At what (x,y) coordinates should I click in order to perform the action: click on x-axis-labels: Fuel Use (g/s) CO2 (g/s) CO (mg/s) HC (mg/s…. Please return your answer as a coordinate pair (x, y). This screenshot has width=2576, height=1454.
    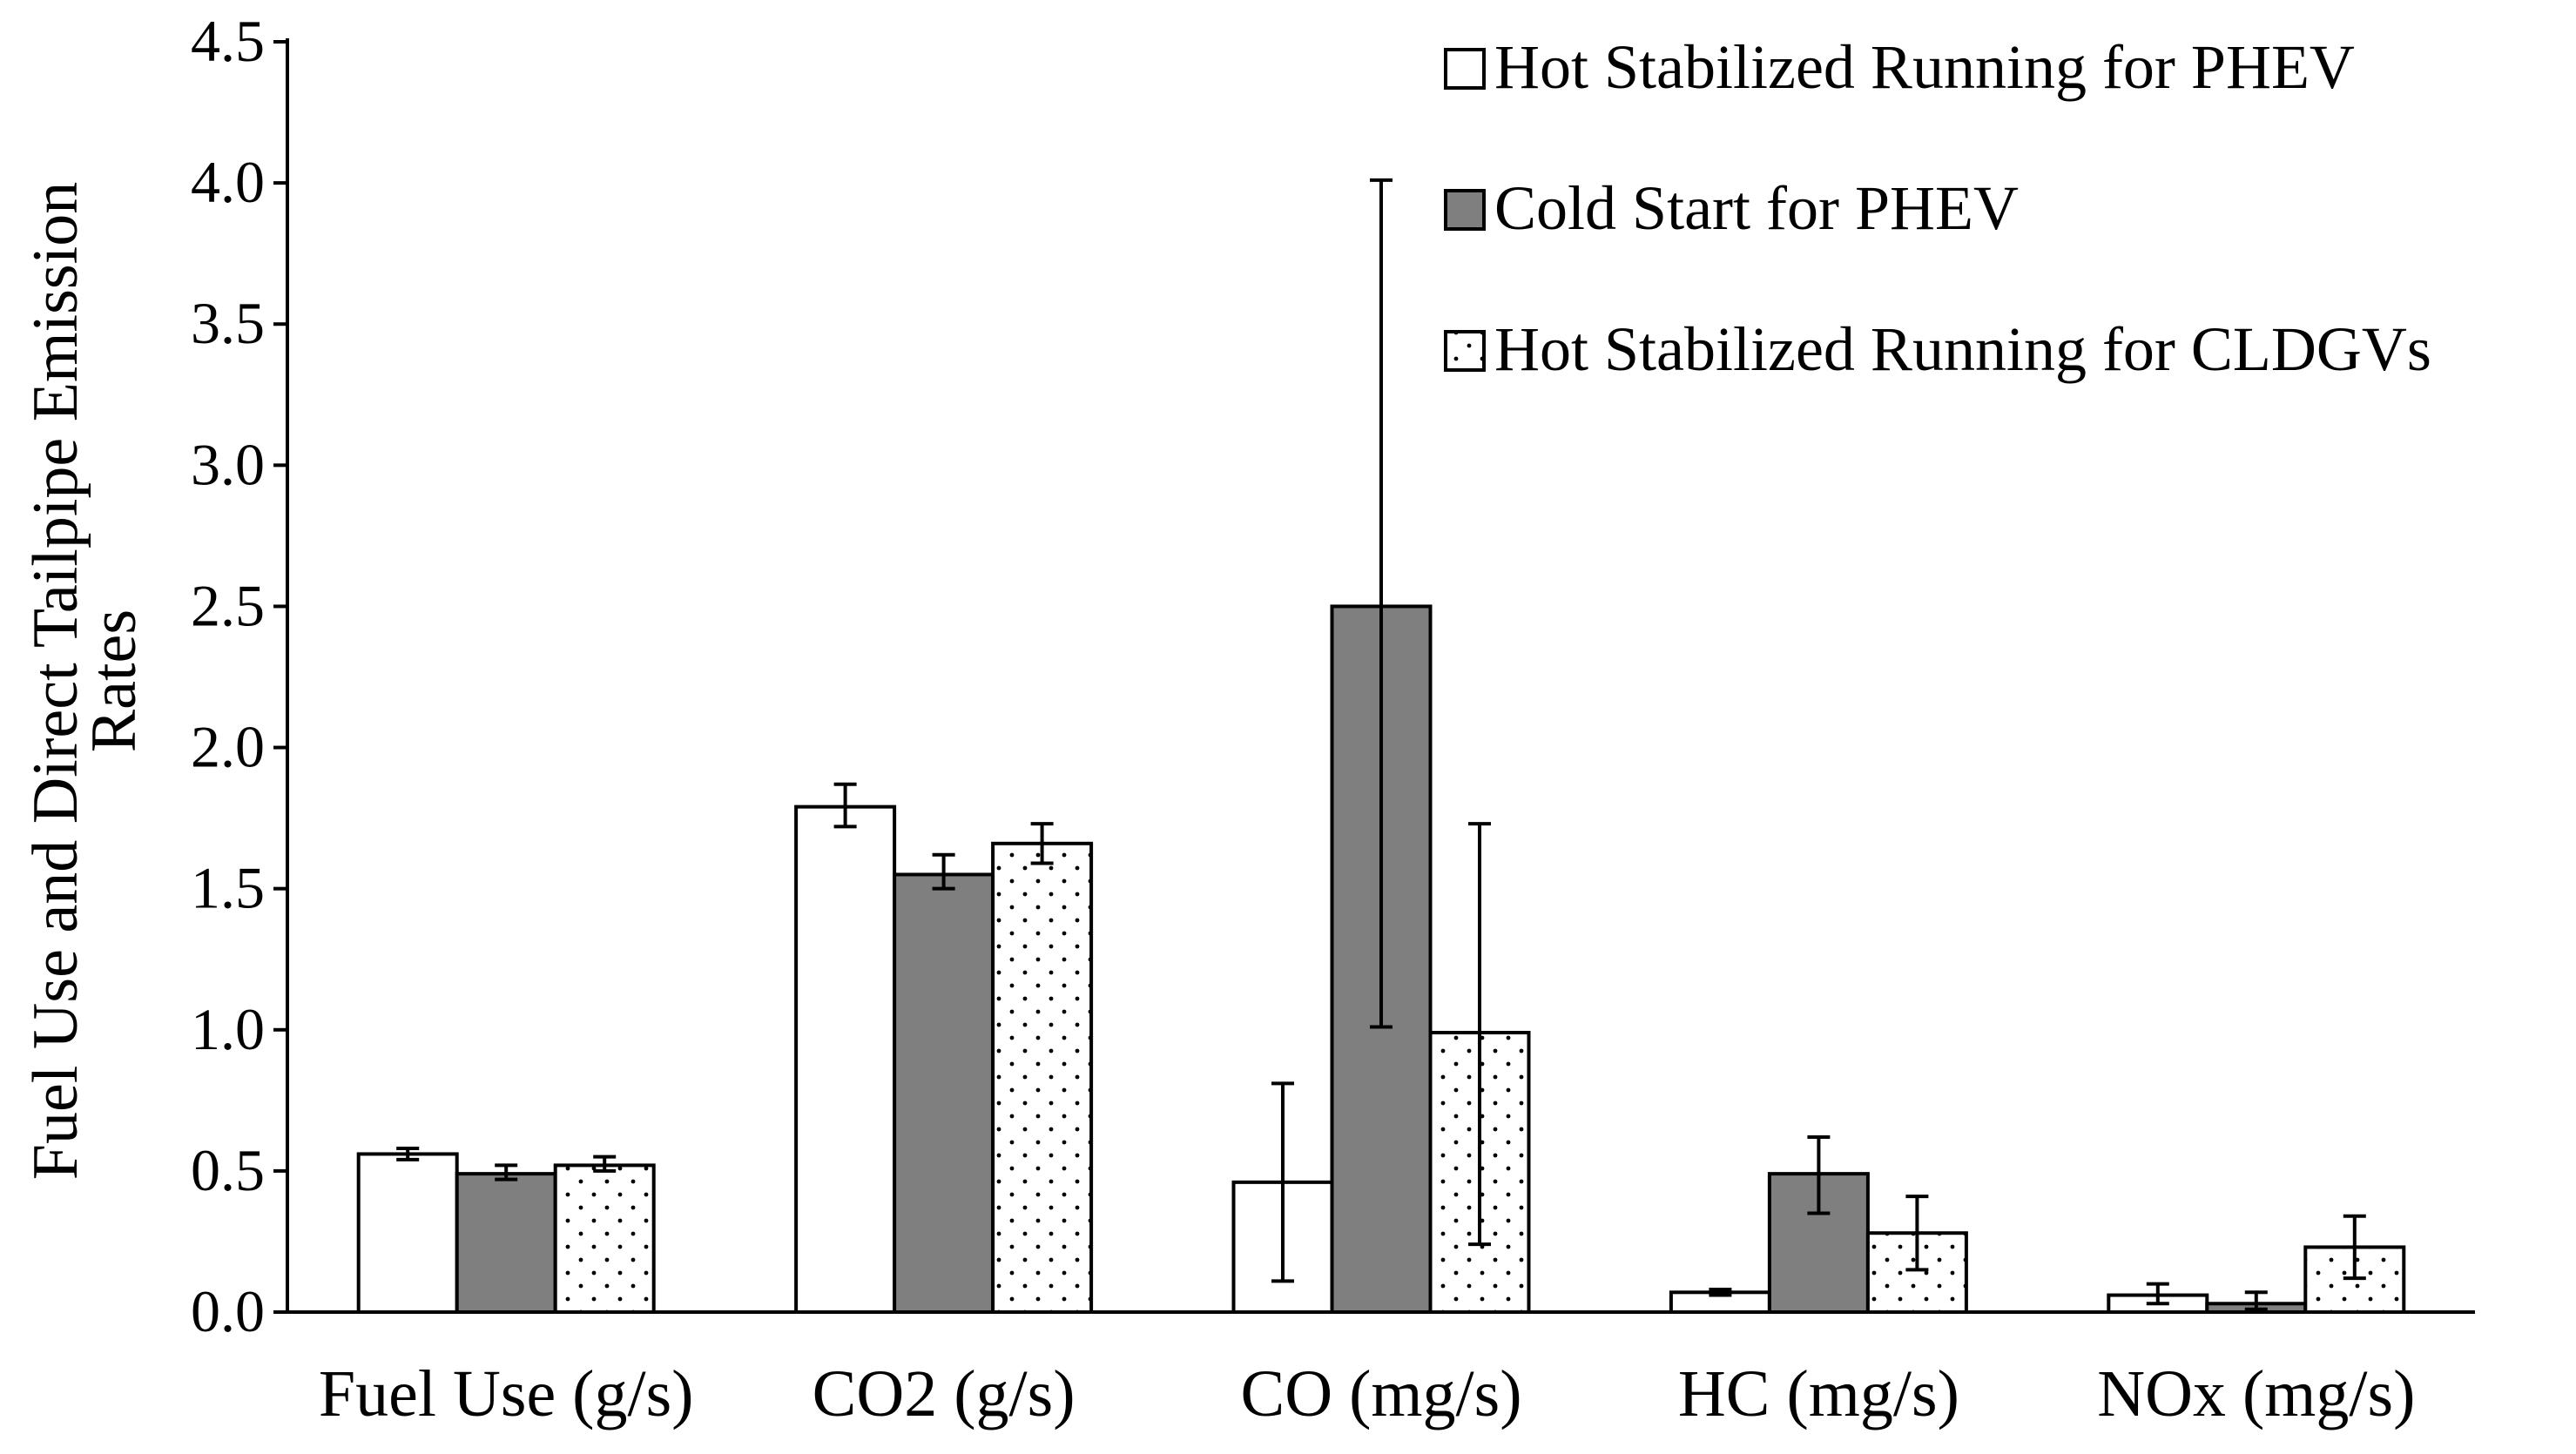
    Looking at the image, I should click on (1368, 1394).